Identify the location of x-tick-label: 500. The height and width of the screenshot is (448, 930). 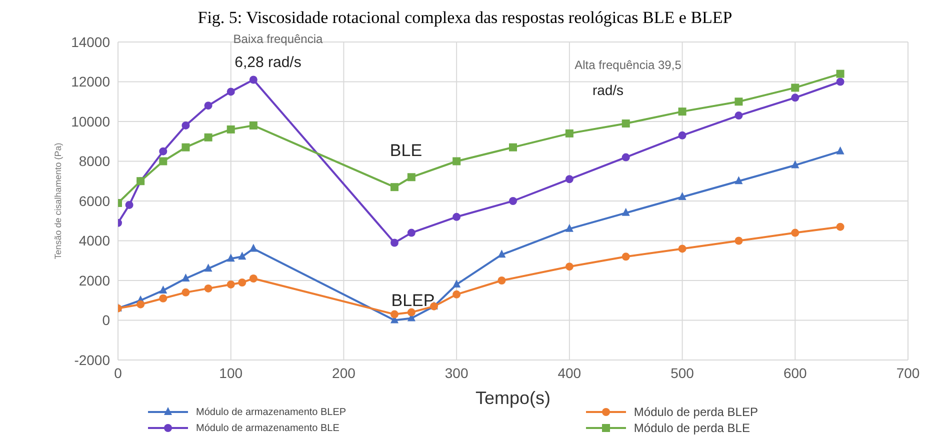
(682, 372).